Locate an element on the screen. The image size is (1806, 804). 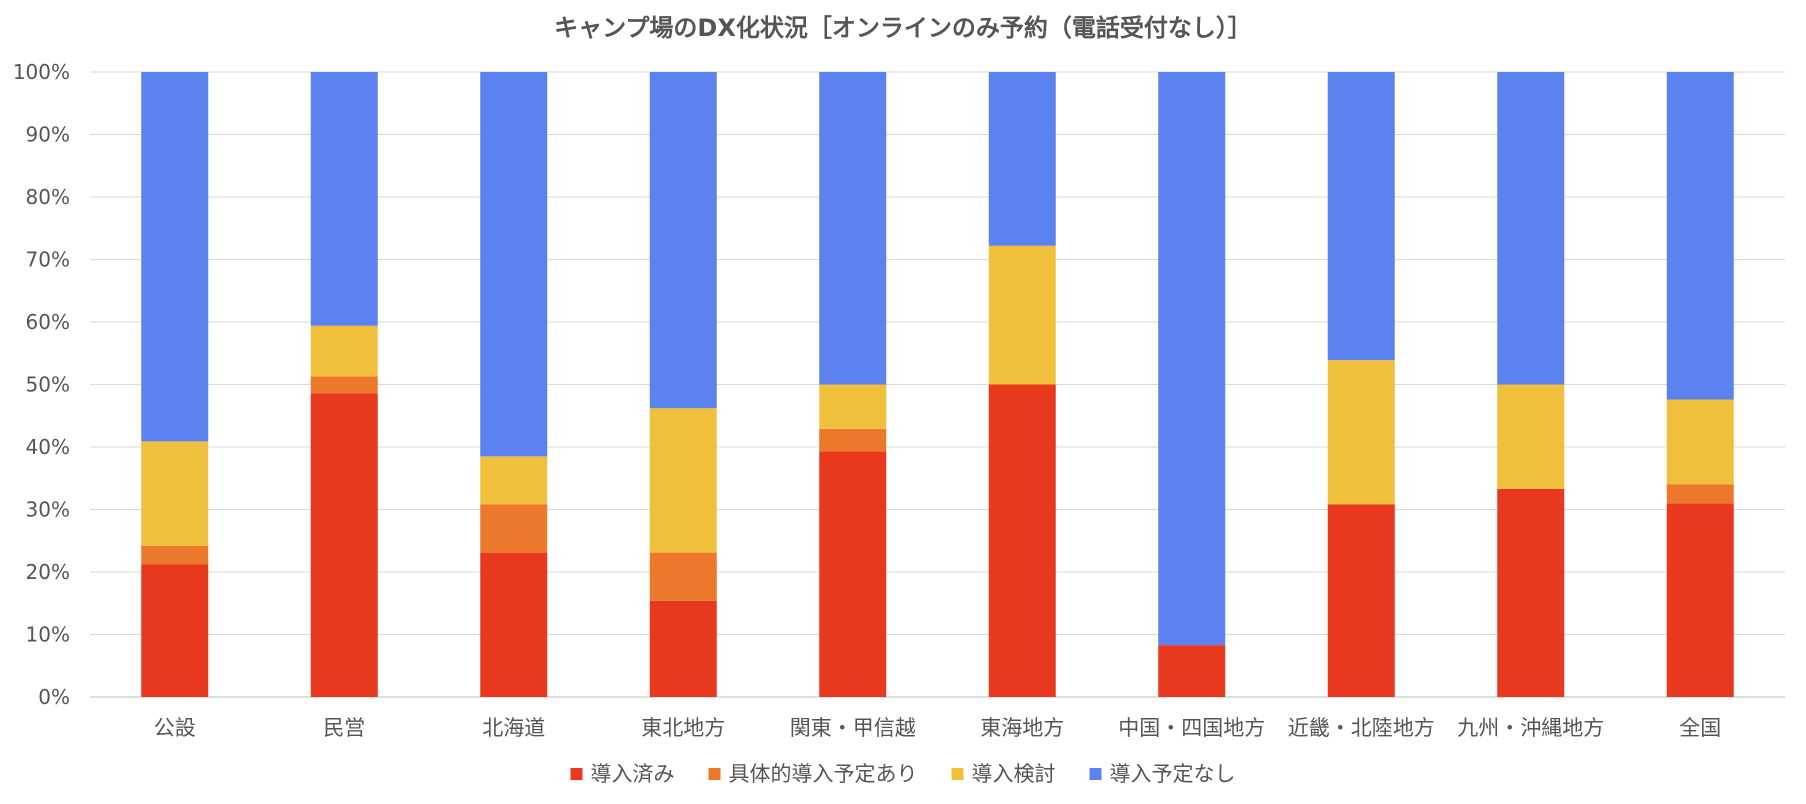
y-tick-label: 0% is located at coordinates (54, 697).